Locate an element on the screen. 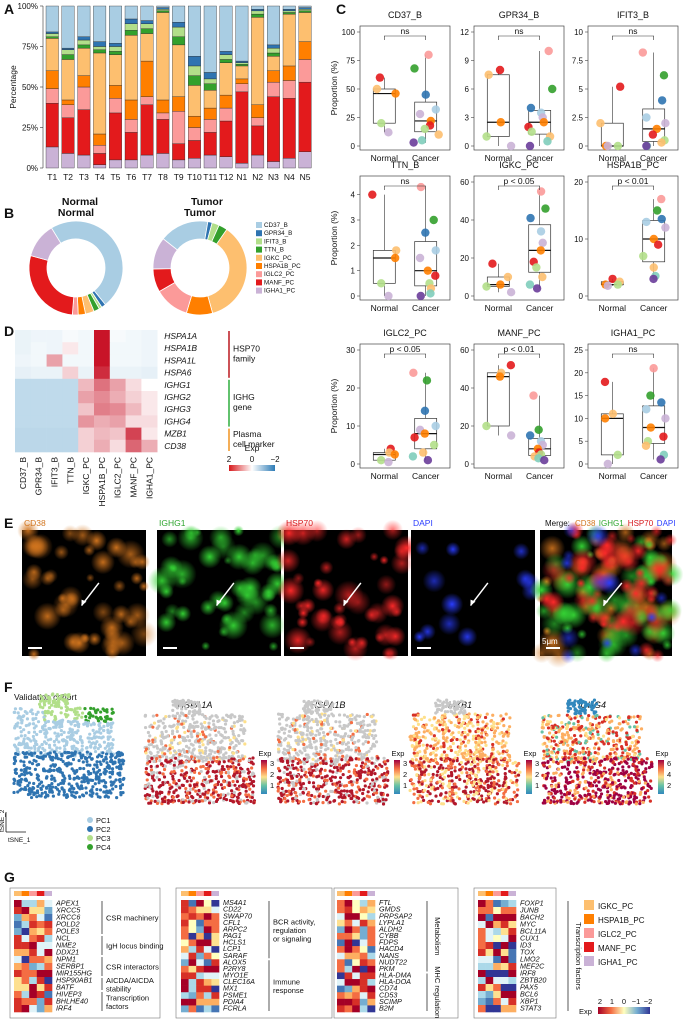 This screenshot has height=1024, width=685. b-legend-swatch-GPR34_B is located at coordinates (259, 233).